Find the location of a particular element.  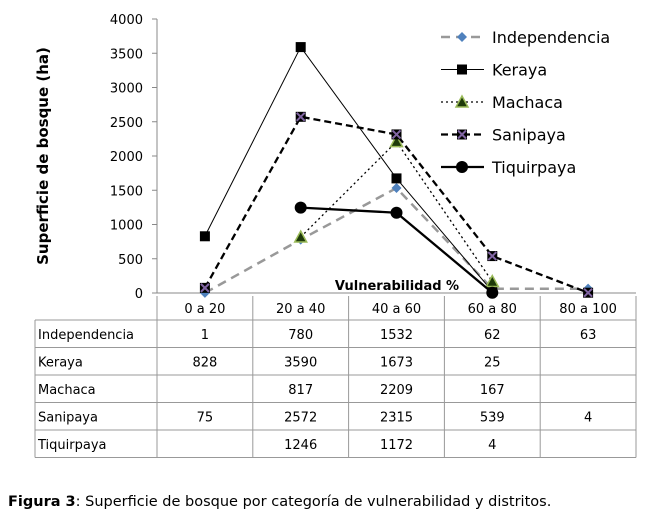

table-cell: 1673 is located at coordinates (396, 363).